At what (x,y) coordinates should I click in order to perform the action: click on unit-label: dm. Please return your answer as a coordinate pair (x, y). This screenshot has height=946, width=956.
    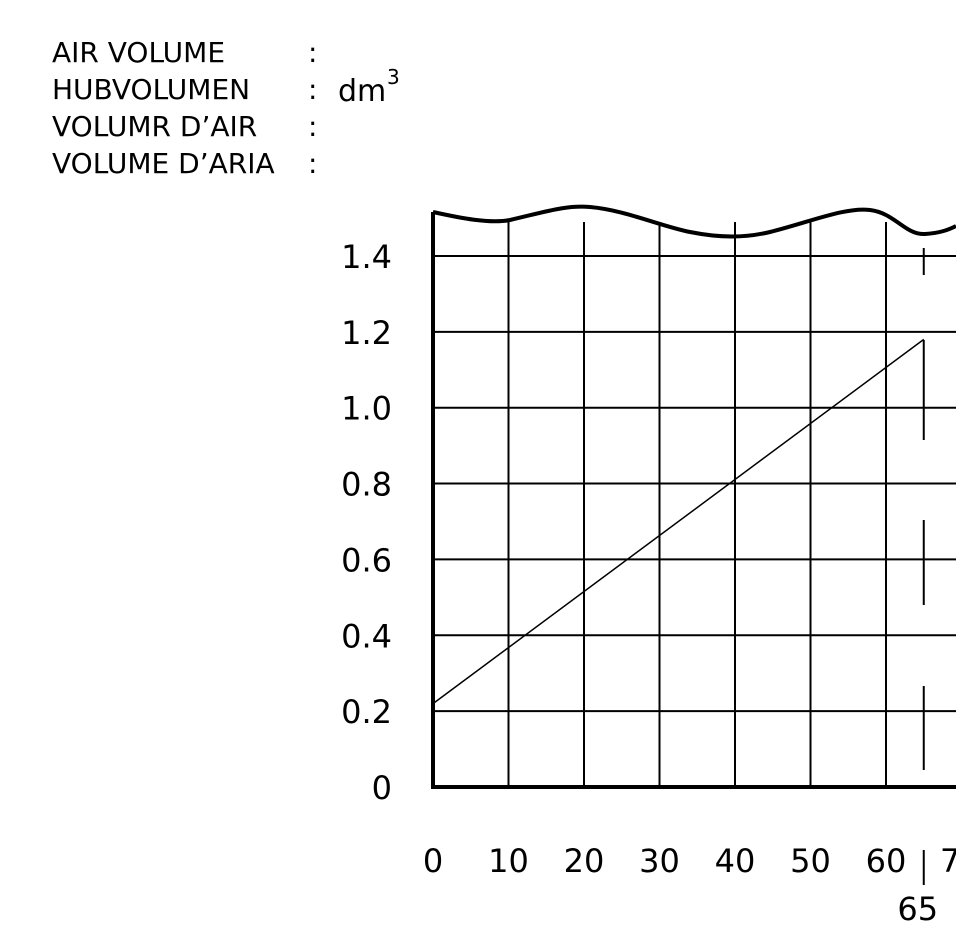
    Looking at the image, I should click on (362, 91).